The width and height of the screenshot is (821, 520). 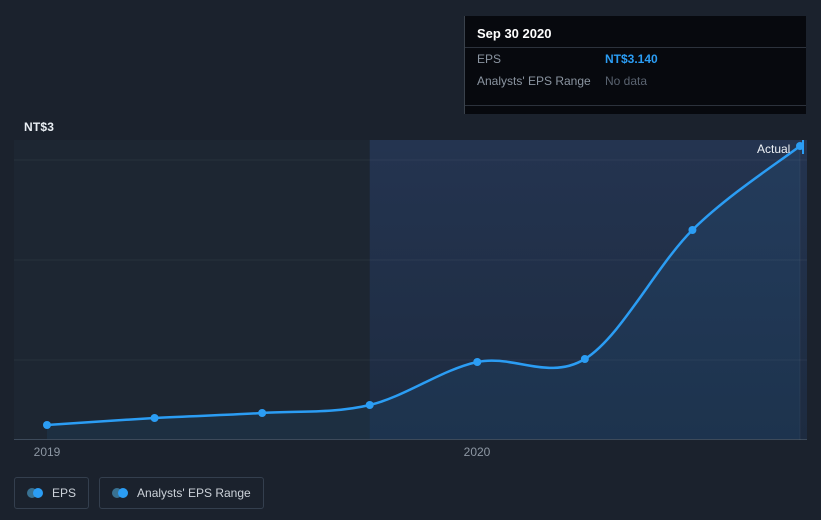 I want to click on tooltip-eps-label: EPS, so click(x=489, y=59).